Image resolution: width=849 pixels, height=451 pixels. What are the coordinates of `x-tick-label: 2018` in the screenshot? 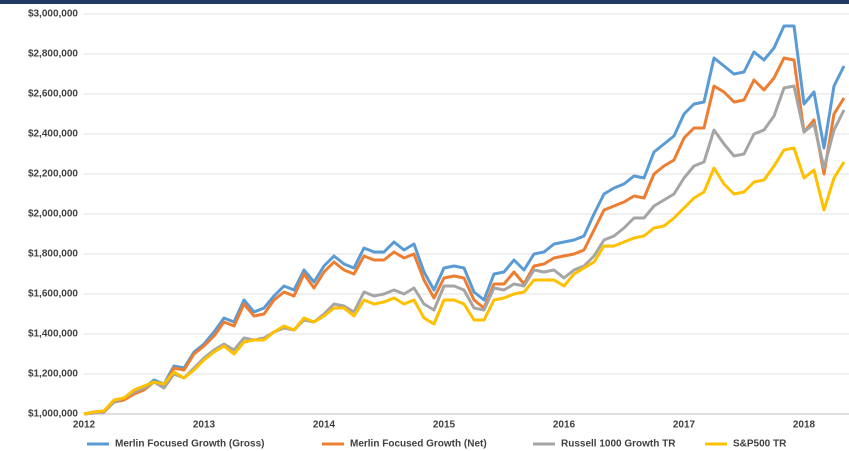 It's located at (804, 425).